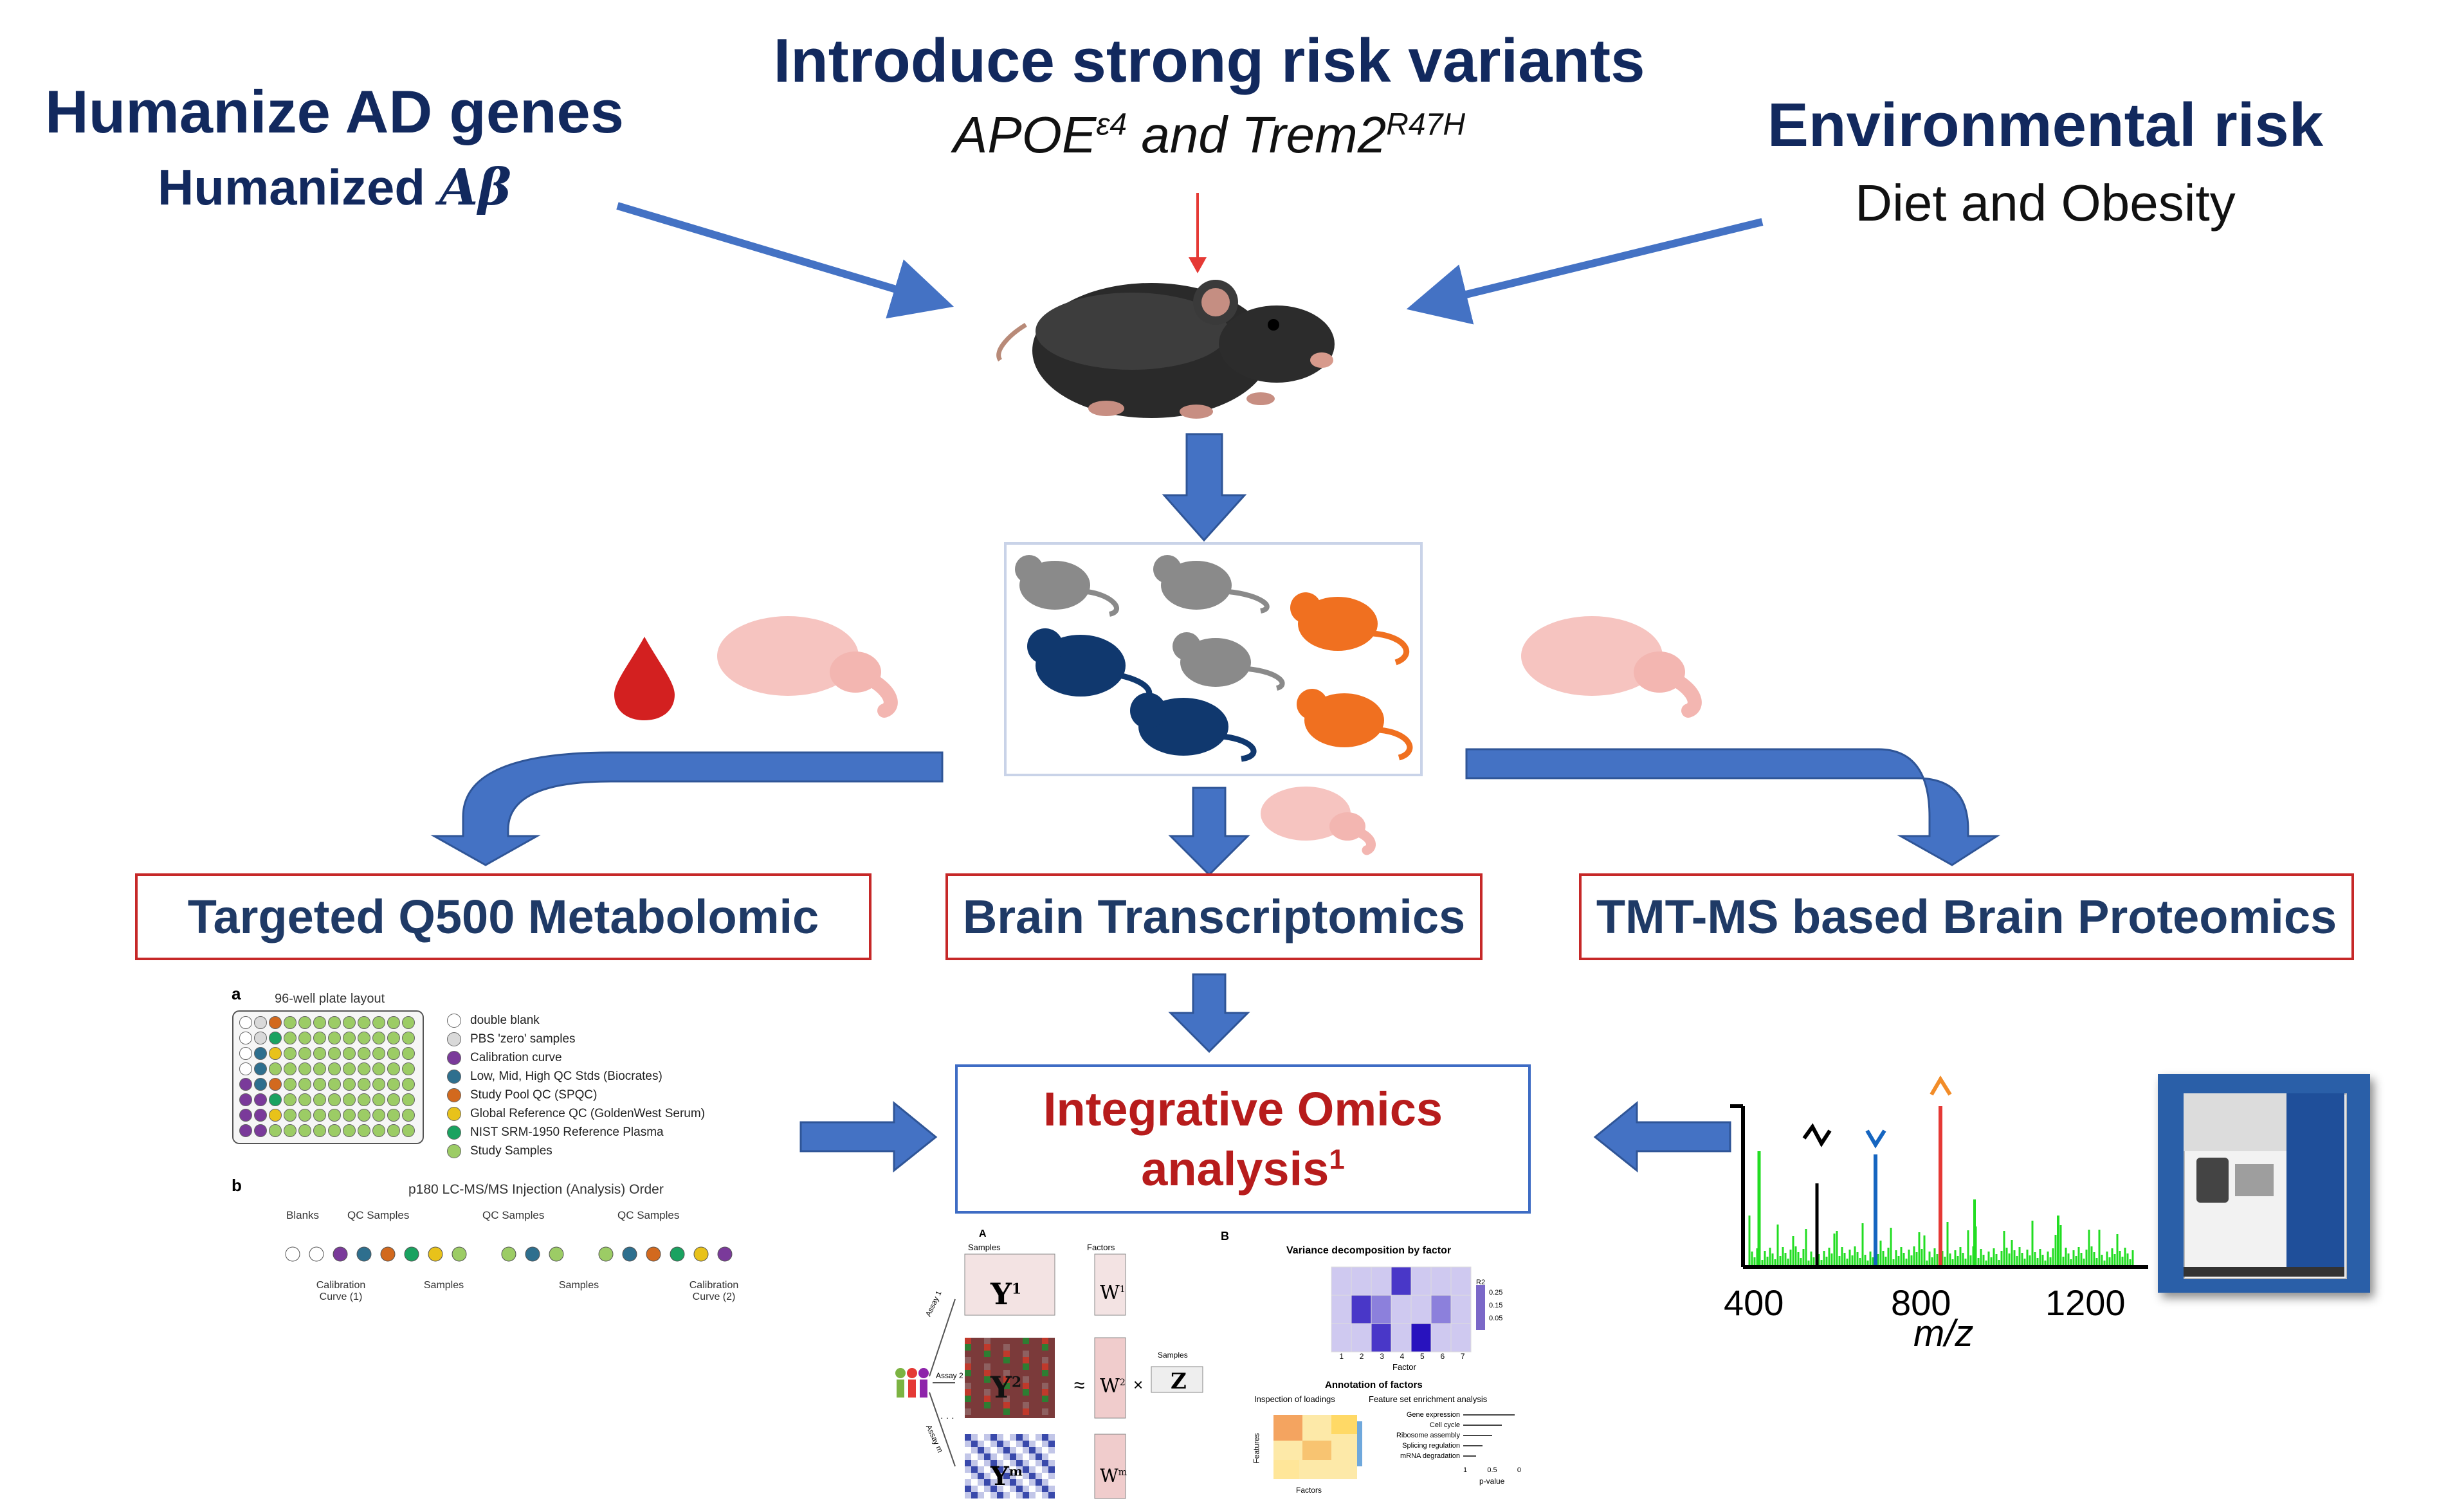 This screenshot has width=2464, height=1512. I want to click on metabolomic-label: Targeted Q500 Metabolomic, so click(503, 916).